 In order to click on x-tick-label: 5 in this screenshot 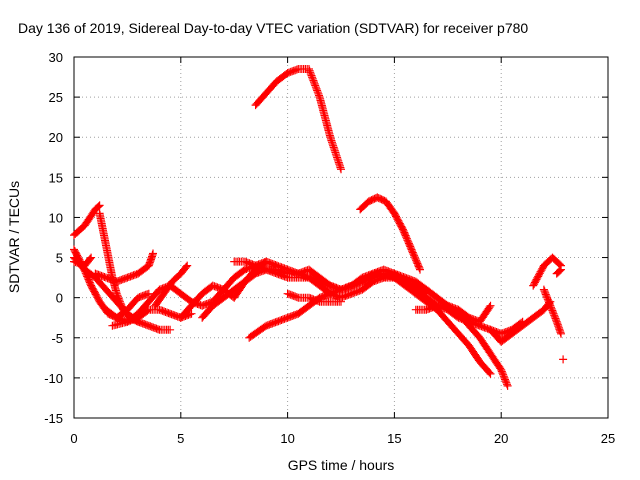, I will do `click(180, 438)`.